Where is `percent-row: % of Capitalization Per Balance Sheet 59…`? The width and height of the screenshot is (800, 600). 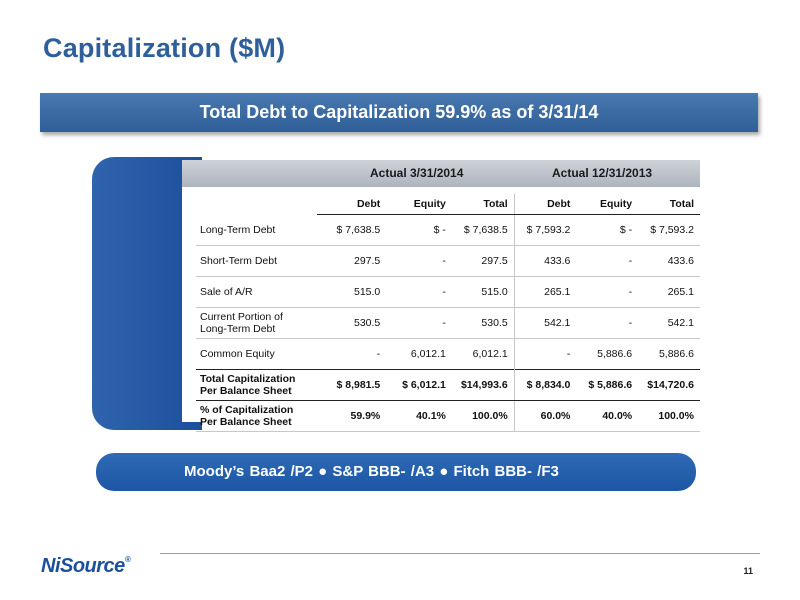 percent-row: % of Capitalization Per Balance Sheet 59… is located at coordinates (448, 416).